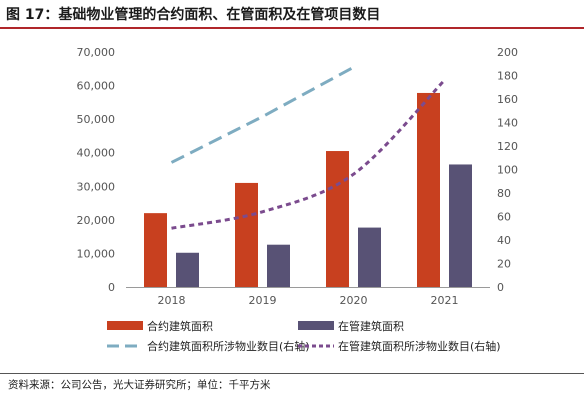 This screenshot has height=400, width=584. I want to click on title-rule, so click(292, 28).